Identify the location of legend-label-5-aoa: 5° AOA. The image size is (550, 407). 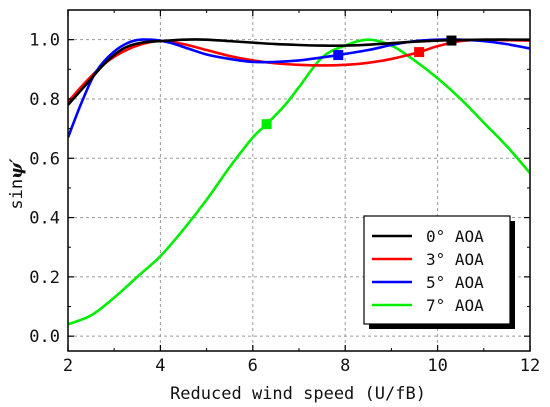
(455, 282).